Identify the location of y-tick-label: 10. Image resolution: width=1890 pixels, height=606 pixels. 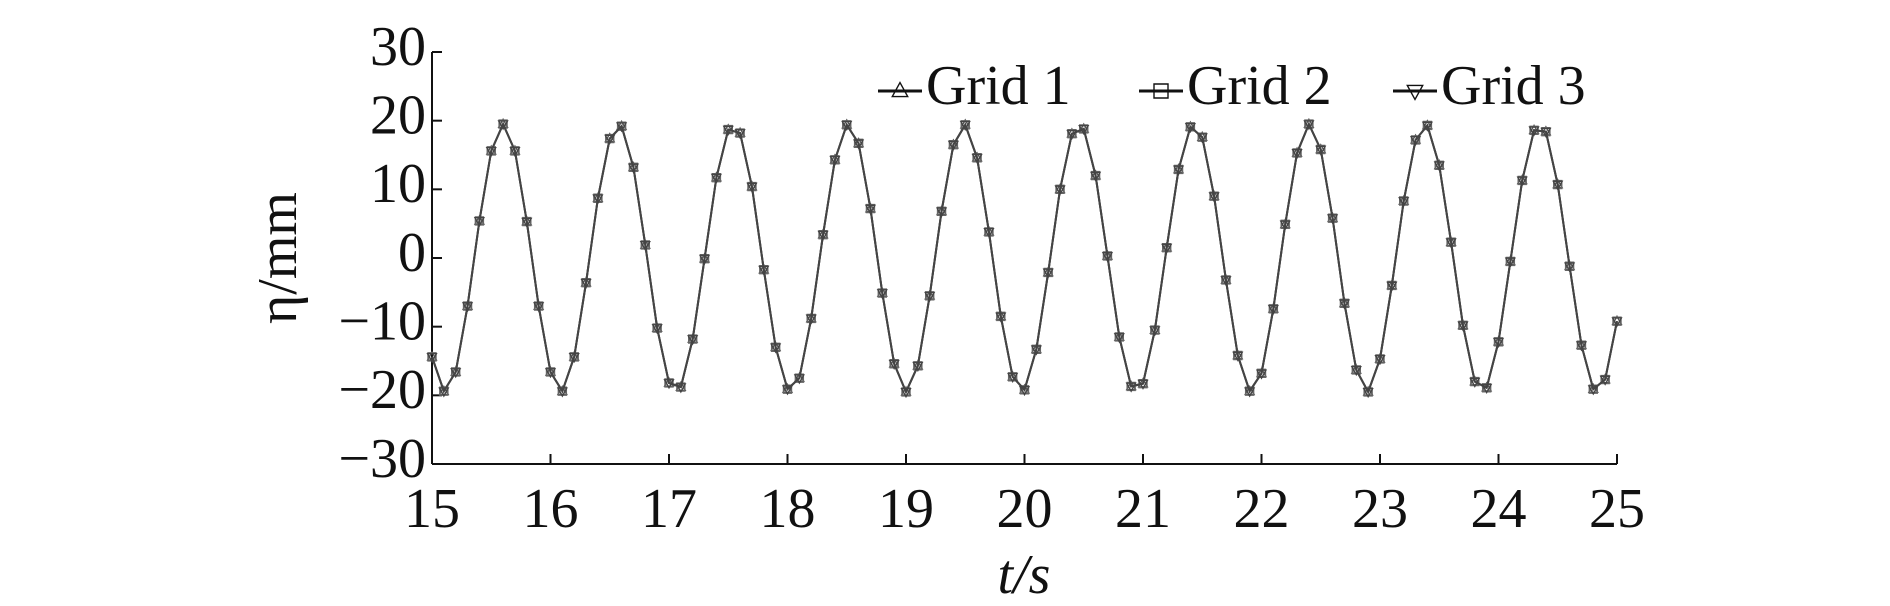
(398, 184).